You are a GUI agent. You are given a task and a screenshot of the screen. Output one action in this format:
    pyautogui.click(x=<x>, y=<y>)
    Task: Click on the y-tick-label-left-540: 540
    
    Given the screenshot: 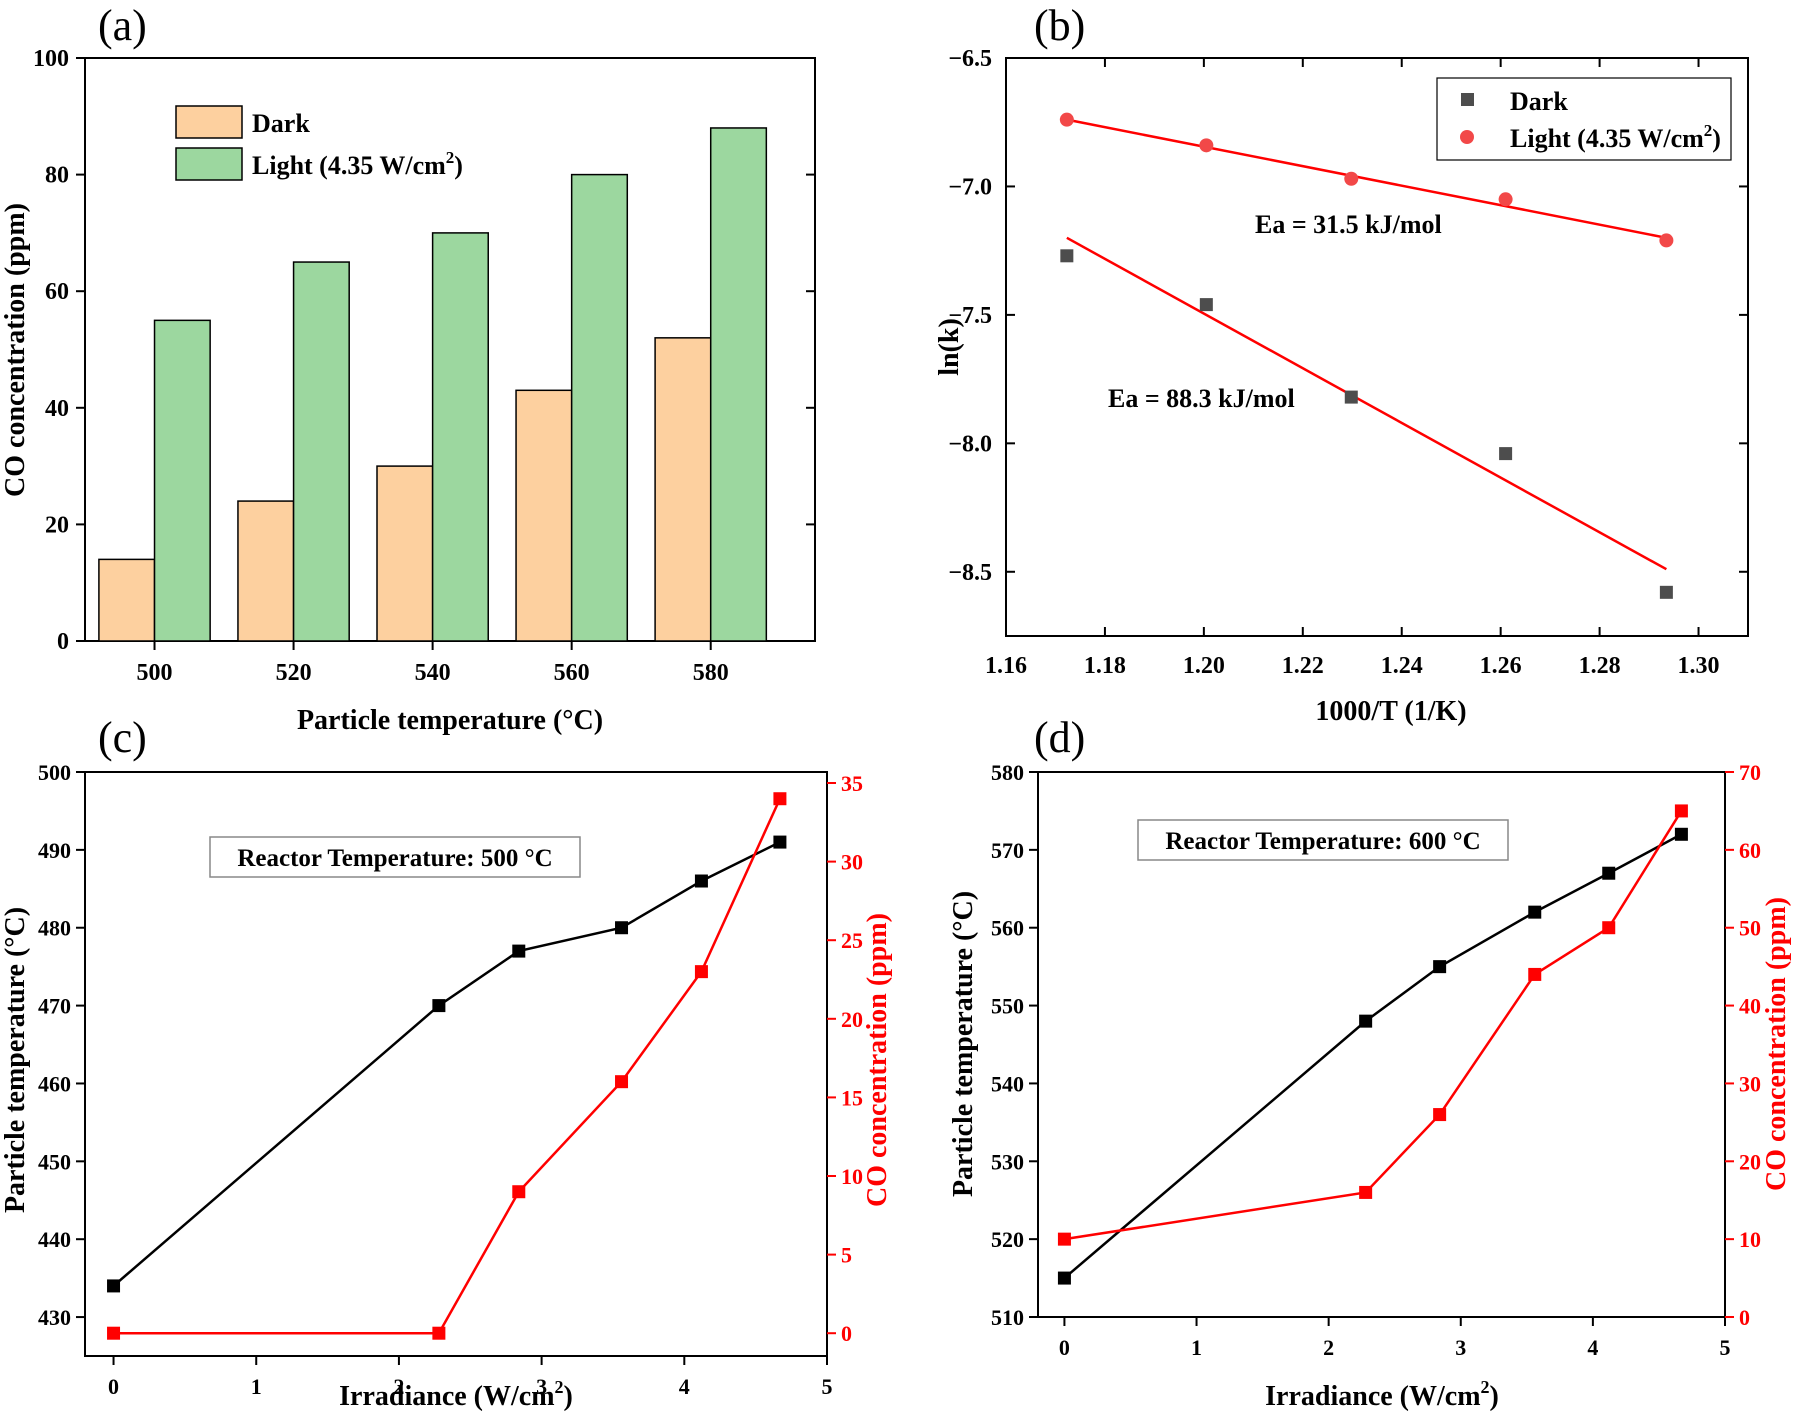 What is the action you would take?
    pyautogui.click(x=1007, y=1083)
    